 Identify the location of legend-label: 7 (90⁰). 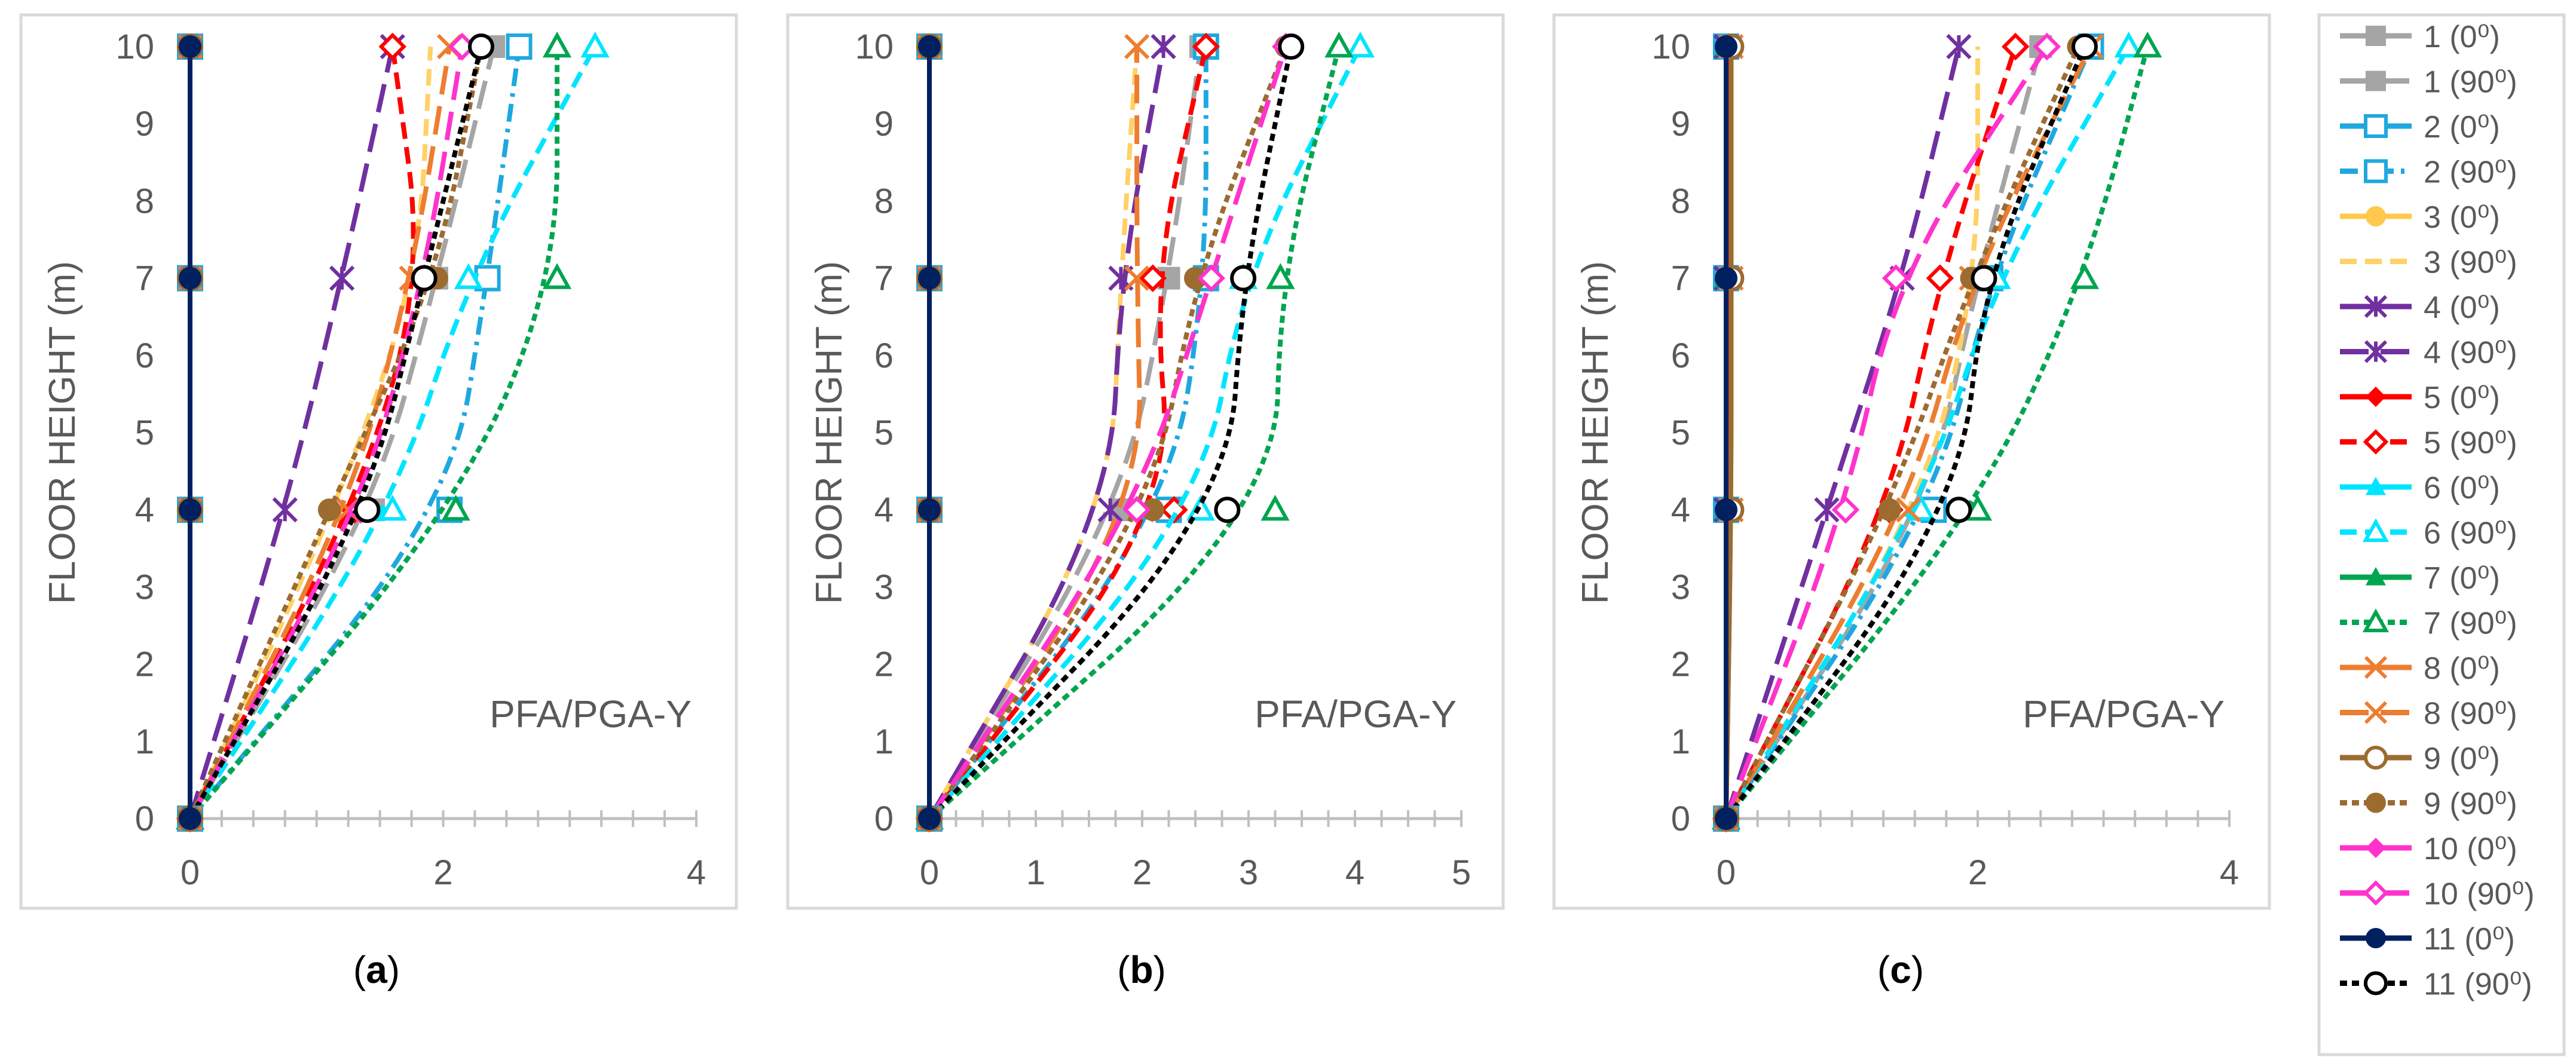
(2470, 623).